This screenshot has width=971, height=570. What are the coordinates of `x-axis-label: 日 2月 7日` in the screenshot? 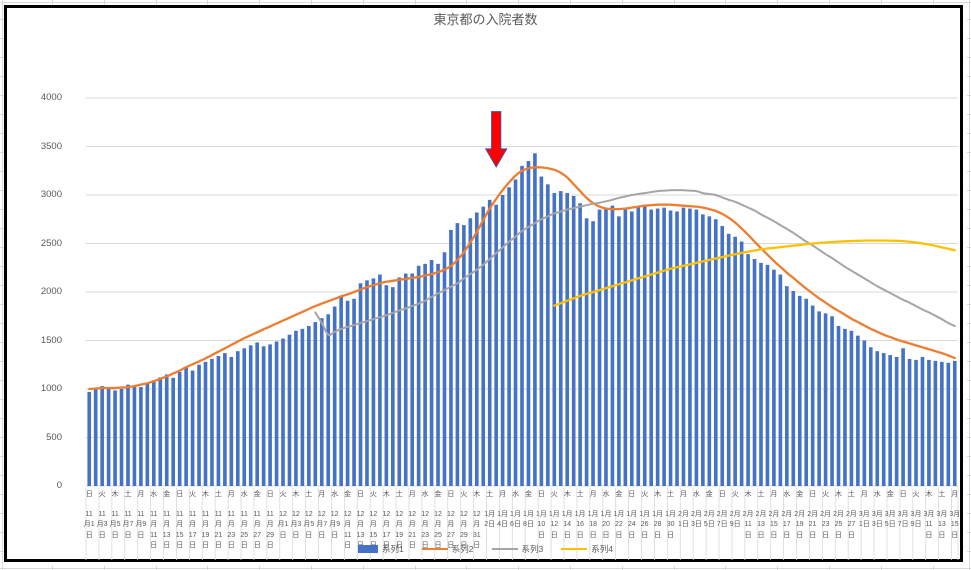 It's located at (722, 509).